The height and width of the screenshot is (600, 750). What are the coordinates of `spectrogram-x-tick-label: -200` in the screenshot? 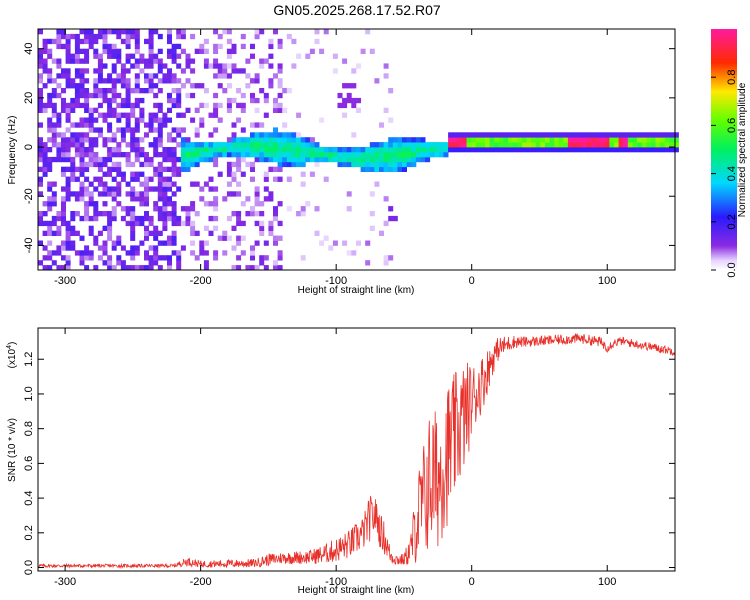 It's located at (201, 281).